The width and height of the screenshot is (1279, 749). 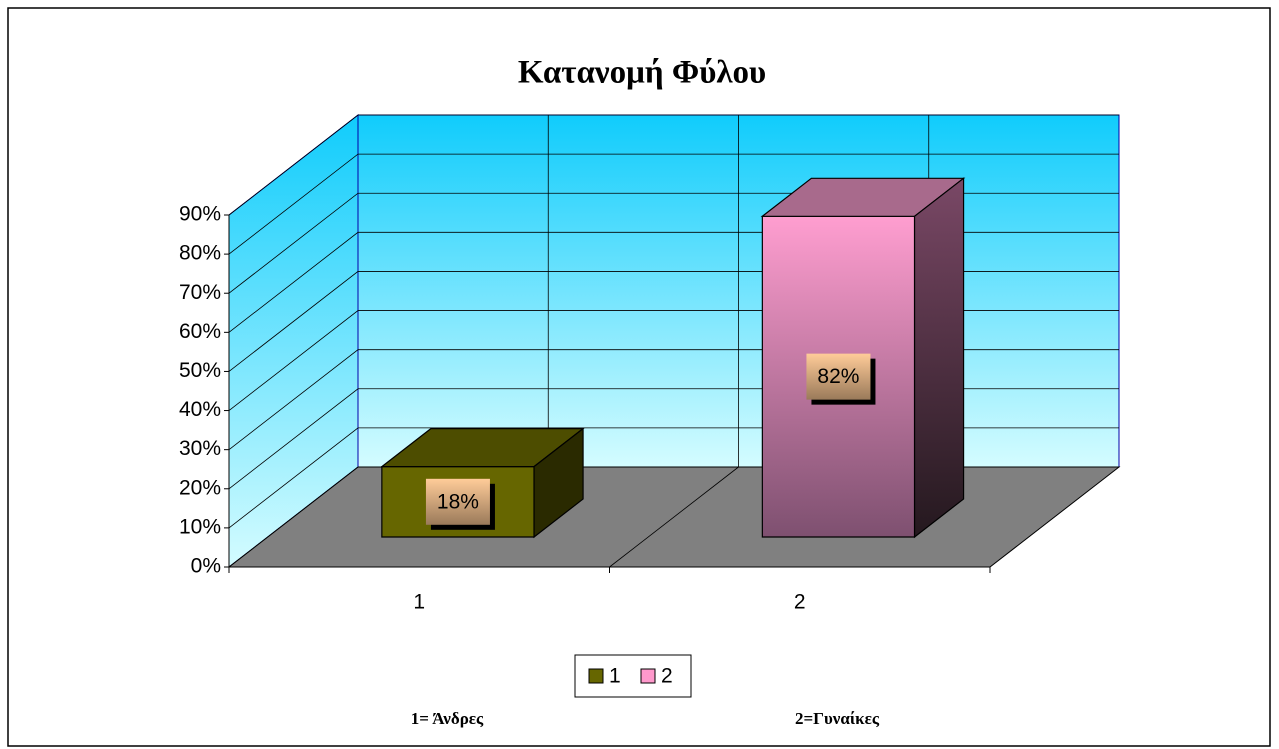 I want to click on bar, so click(x=482, y=483).